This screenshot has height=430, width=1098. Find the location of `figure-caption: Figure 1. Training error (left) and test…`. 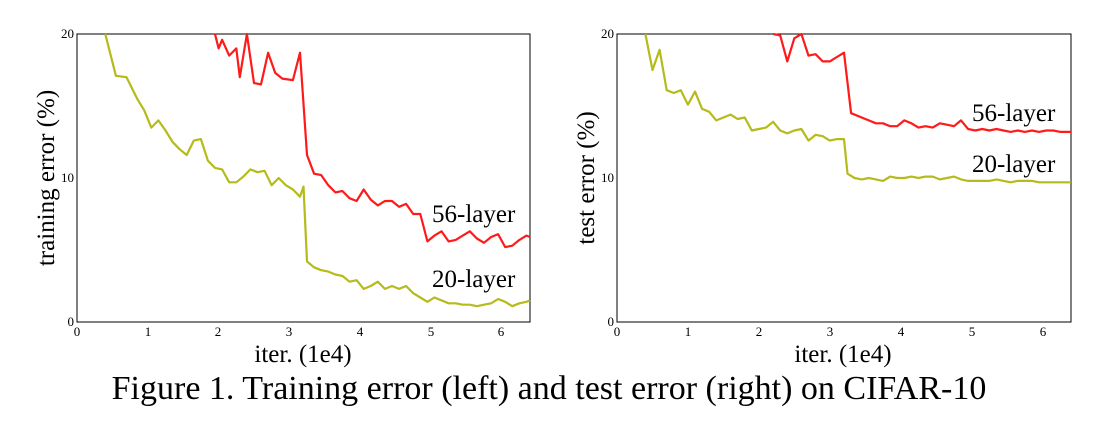

figure-caption: Figure 1. Training error (left) and test… is located at coordinates (549, 388).